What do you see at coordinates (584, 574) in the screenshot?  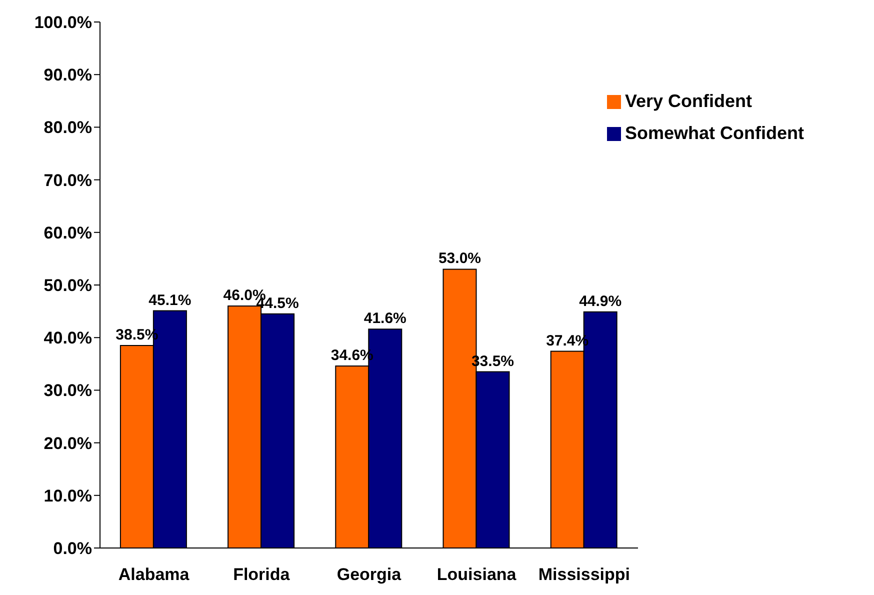 I see `x-tick-label: Mississippi` at bounding box center [584, 574].